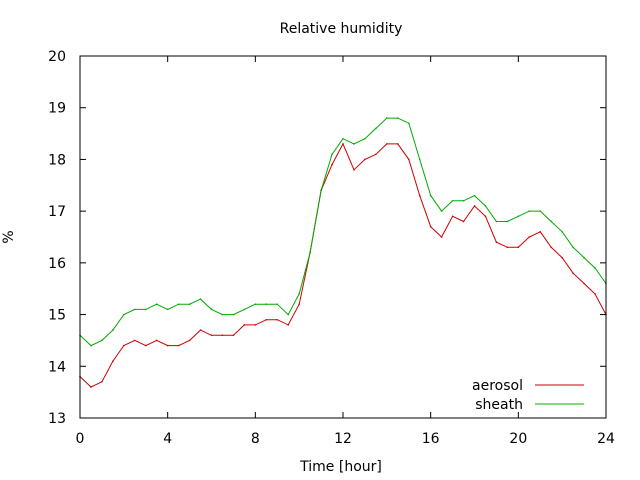  Describe the element at coordinates (9, 236) in the screenshot. I see `y-axis-label: %` at that location.